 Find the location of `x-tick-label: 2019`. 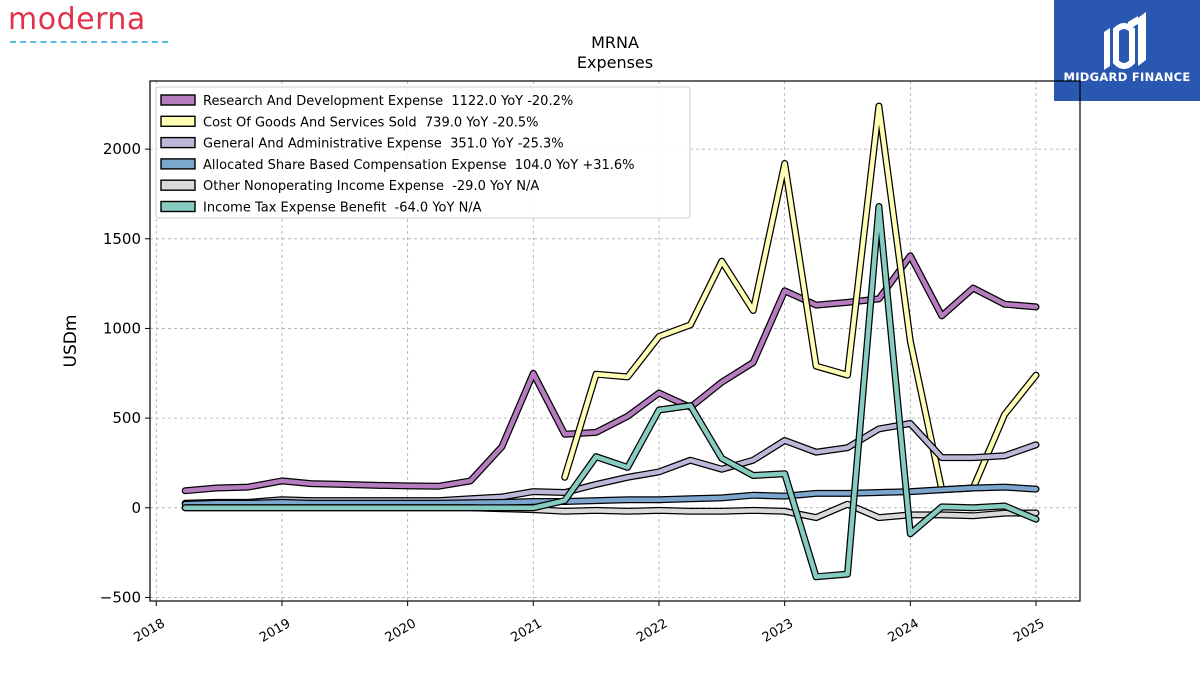

x-tick-label: 2019 is located at coordinates (275, 631).